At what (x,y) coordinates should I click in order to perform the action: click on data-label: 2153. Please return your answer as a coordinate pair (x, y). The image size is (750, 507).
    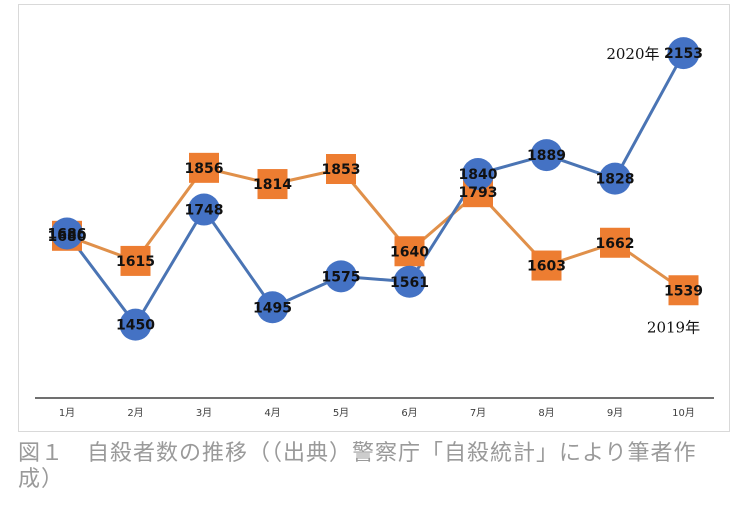
    Looking at the image, I should click on (683, 54).